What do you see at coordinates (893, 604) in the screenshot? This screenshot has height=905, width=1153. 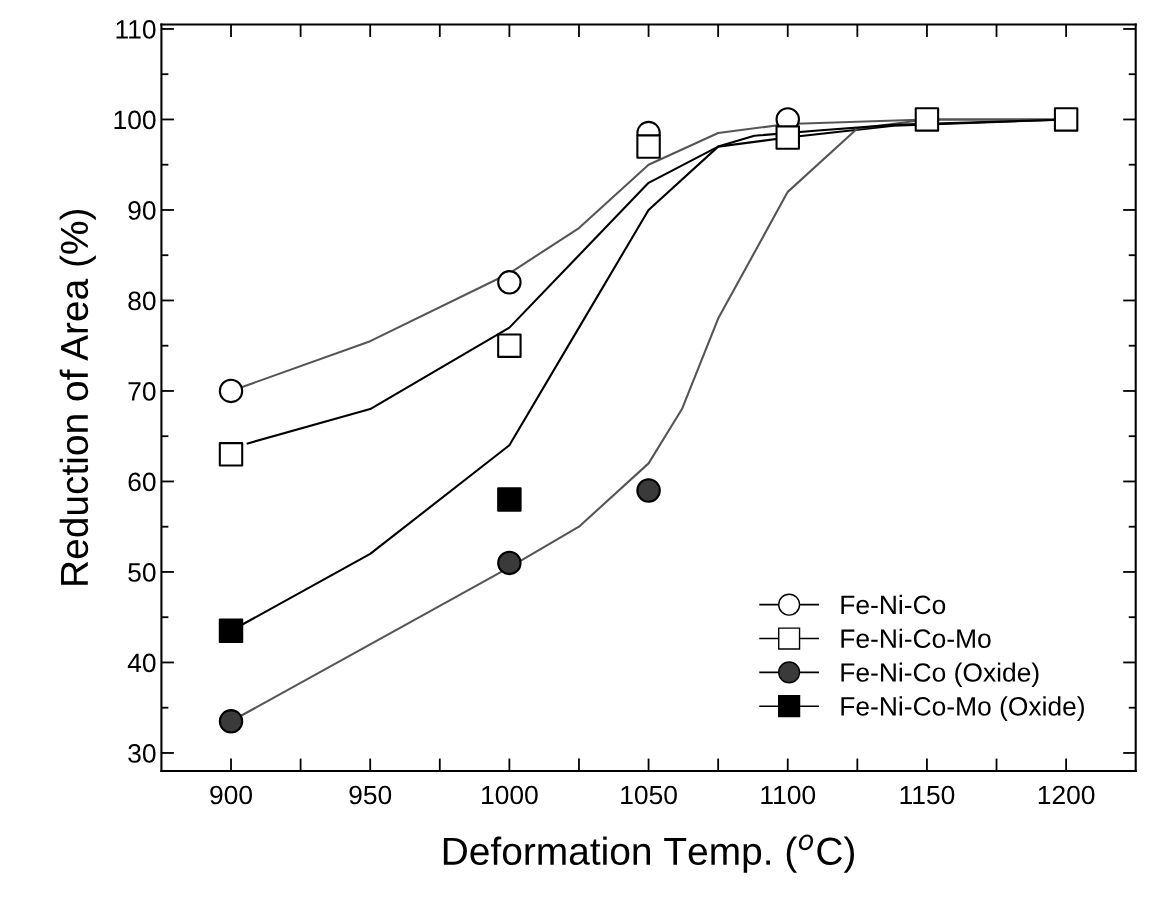 I see `legend-label: Fe-Ni-Co` at bounding box center [893, 604].